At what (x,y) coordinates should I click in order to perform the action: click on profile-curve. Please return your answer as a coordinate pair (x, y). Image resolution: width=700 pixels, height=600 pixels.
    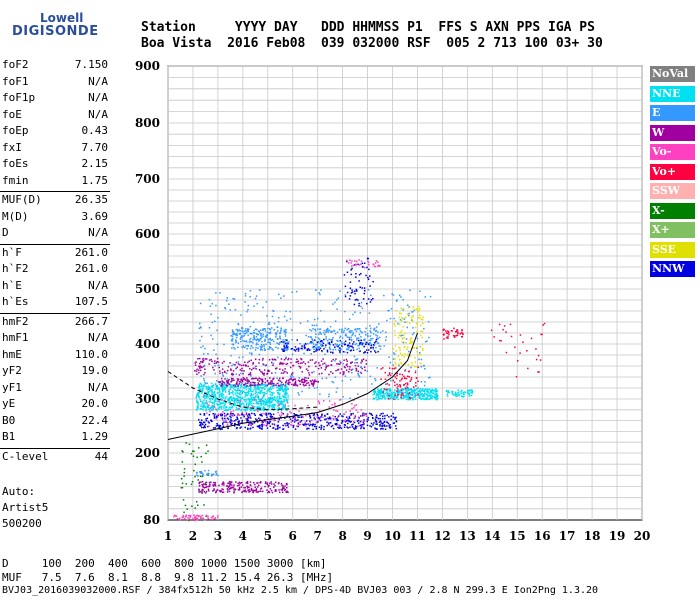
    Looking at the image, I should click on (292, 386).